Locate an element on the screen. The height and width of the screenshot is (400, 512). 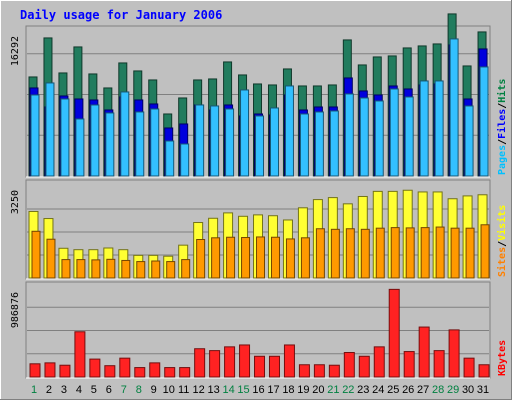
day-label-29: 29 is located at coordinates (453, 390).